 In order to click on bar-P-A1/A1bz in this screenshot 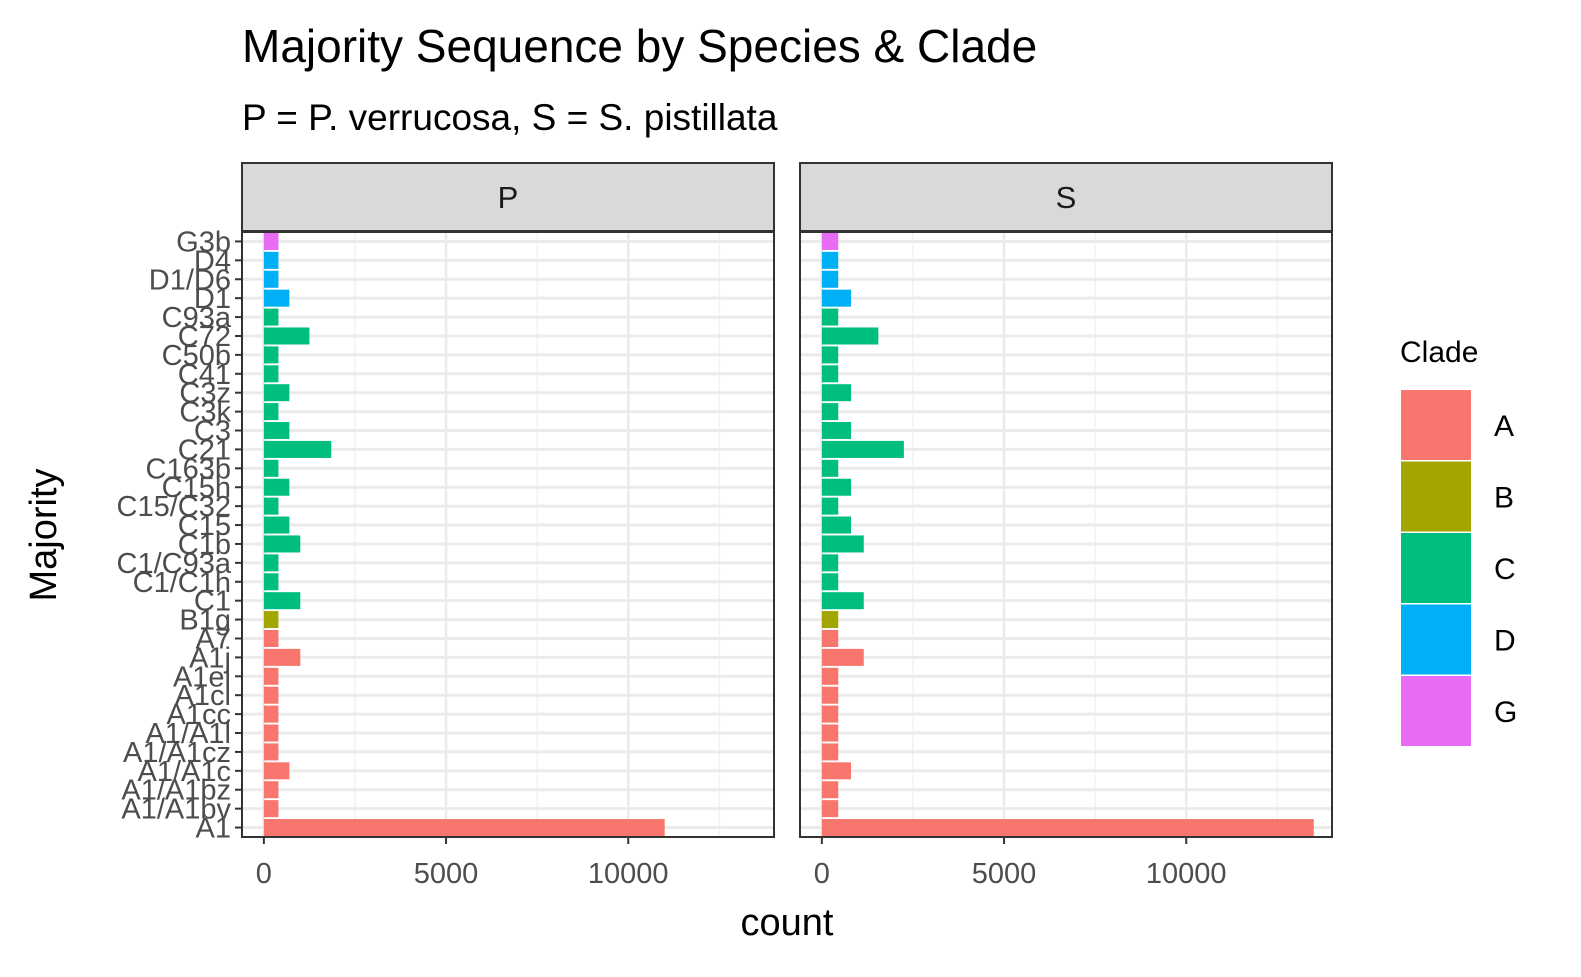, I will do `click(271, 790)`.